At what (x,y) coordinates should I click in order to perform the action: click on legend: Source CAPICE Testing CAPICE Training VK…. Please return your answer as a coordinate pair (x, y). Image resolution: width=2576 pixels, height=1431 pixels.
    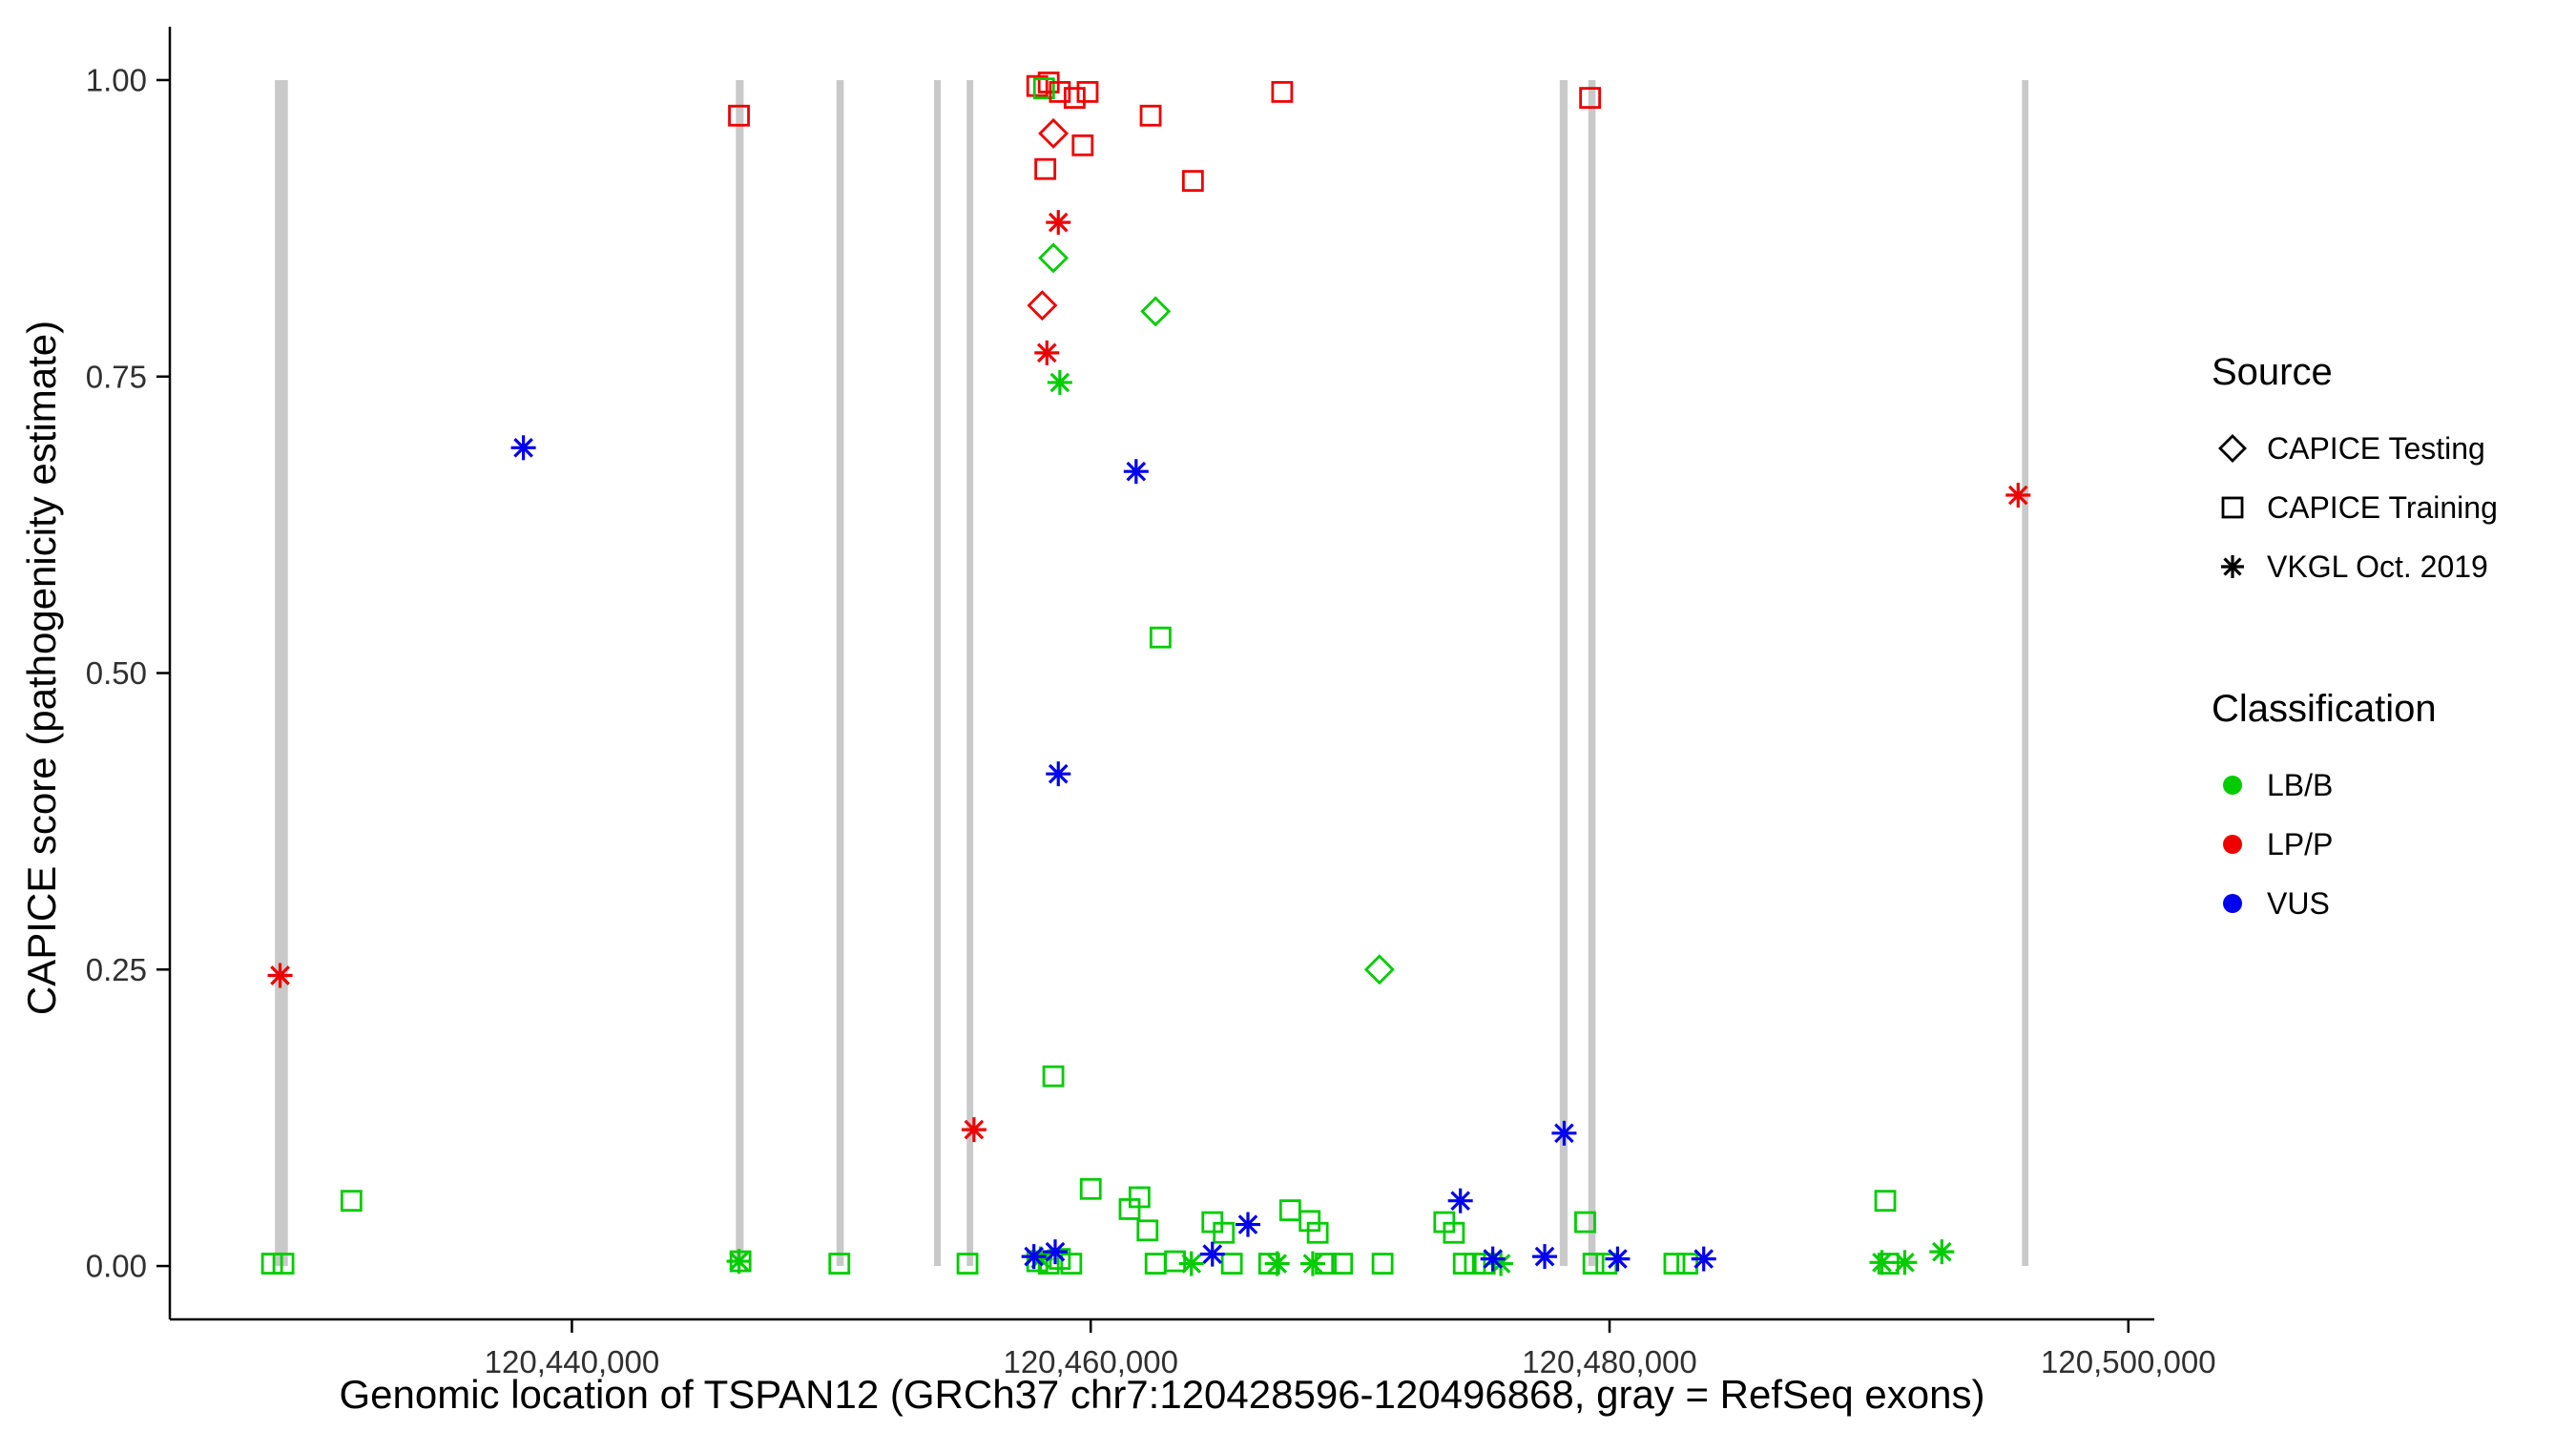
    Looking at the image, I should click on (2389, 642).